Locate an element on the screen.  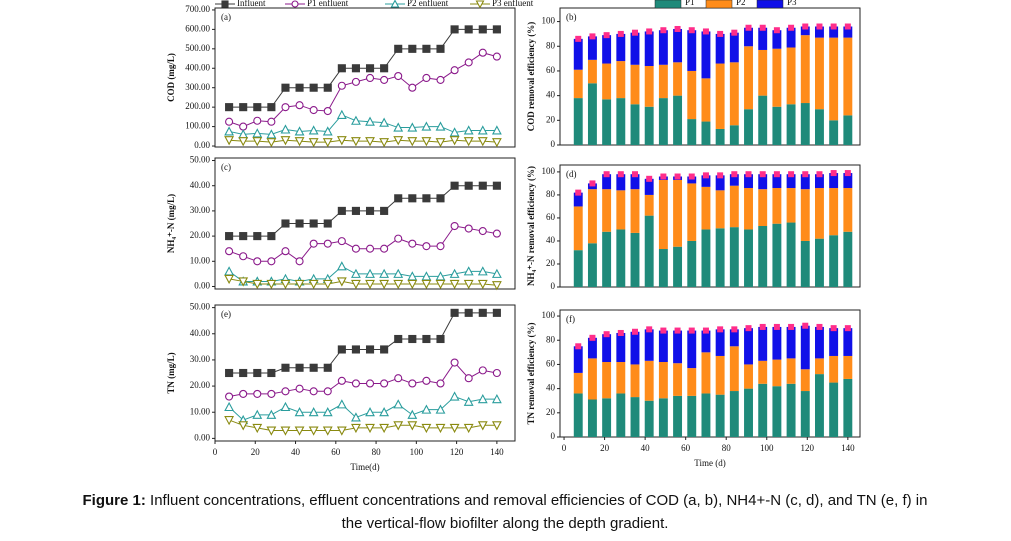
panel-label: (f) is located at coordinates (570, 319).